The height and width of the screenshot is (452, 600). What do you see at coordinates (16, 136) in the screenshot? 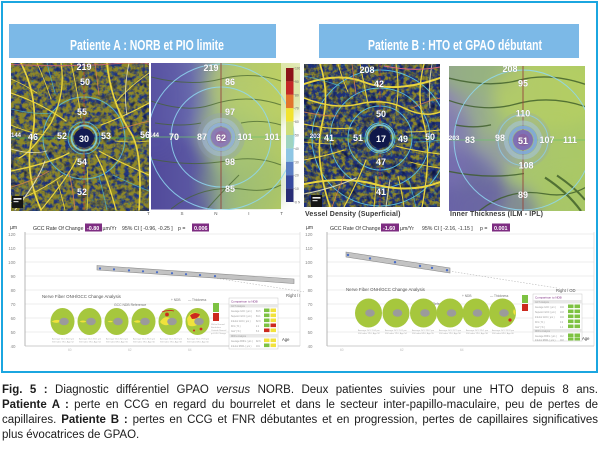
I see `svg-text: 144` at bounding box center [16, 136].